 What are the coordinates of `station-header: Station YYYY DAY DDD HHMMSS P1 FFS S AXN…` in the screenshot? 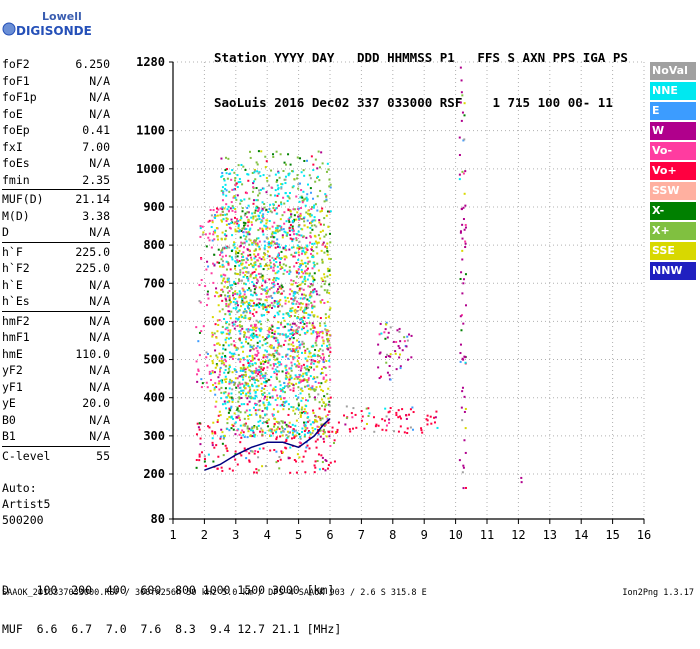 It's located at (421, 72).